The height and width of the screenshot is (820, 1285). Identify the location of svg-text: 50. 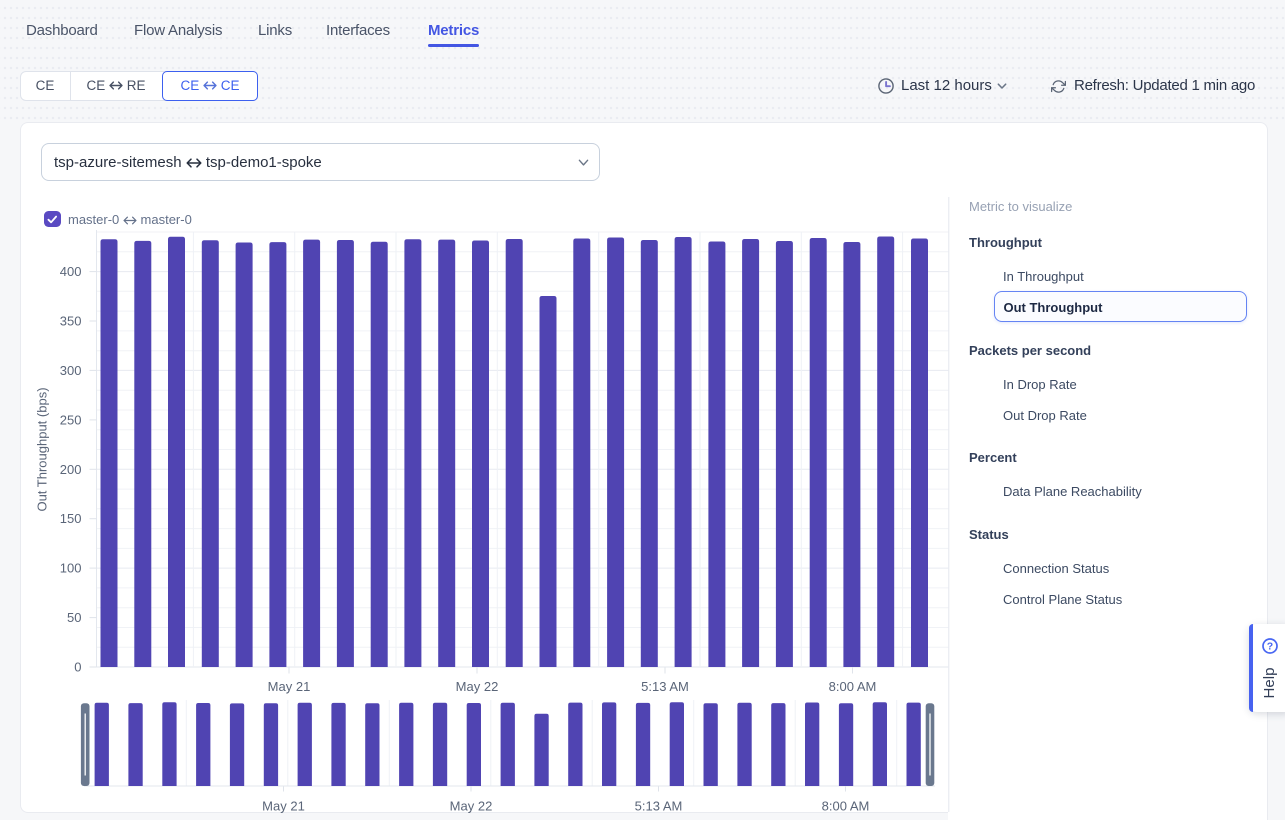
(74, 617).